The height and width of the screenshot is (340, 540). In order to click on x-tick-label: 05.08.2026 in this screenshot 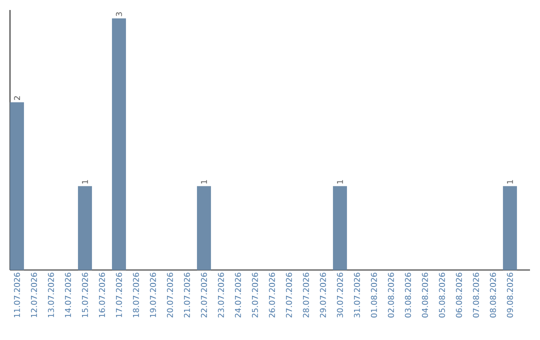, I will do `click(441, 295)`.